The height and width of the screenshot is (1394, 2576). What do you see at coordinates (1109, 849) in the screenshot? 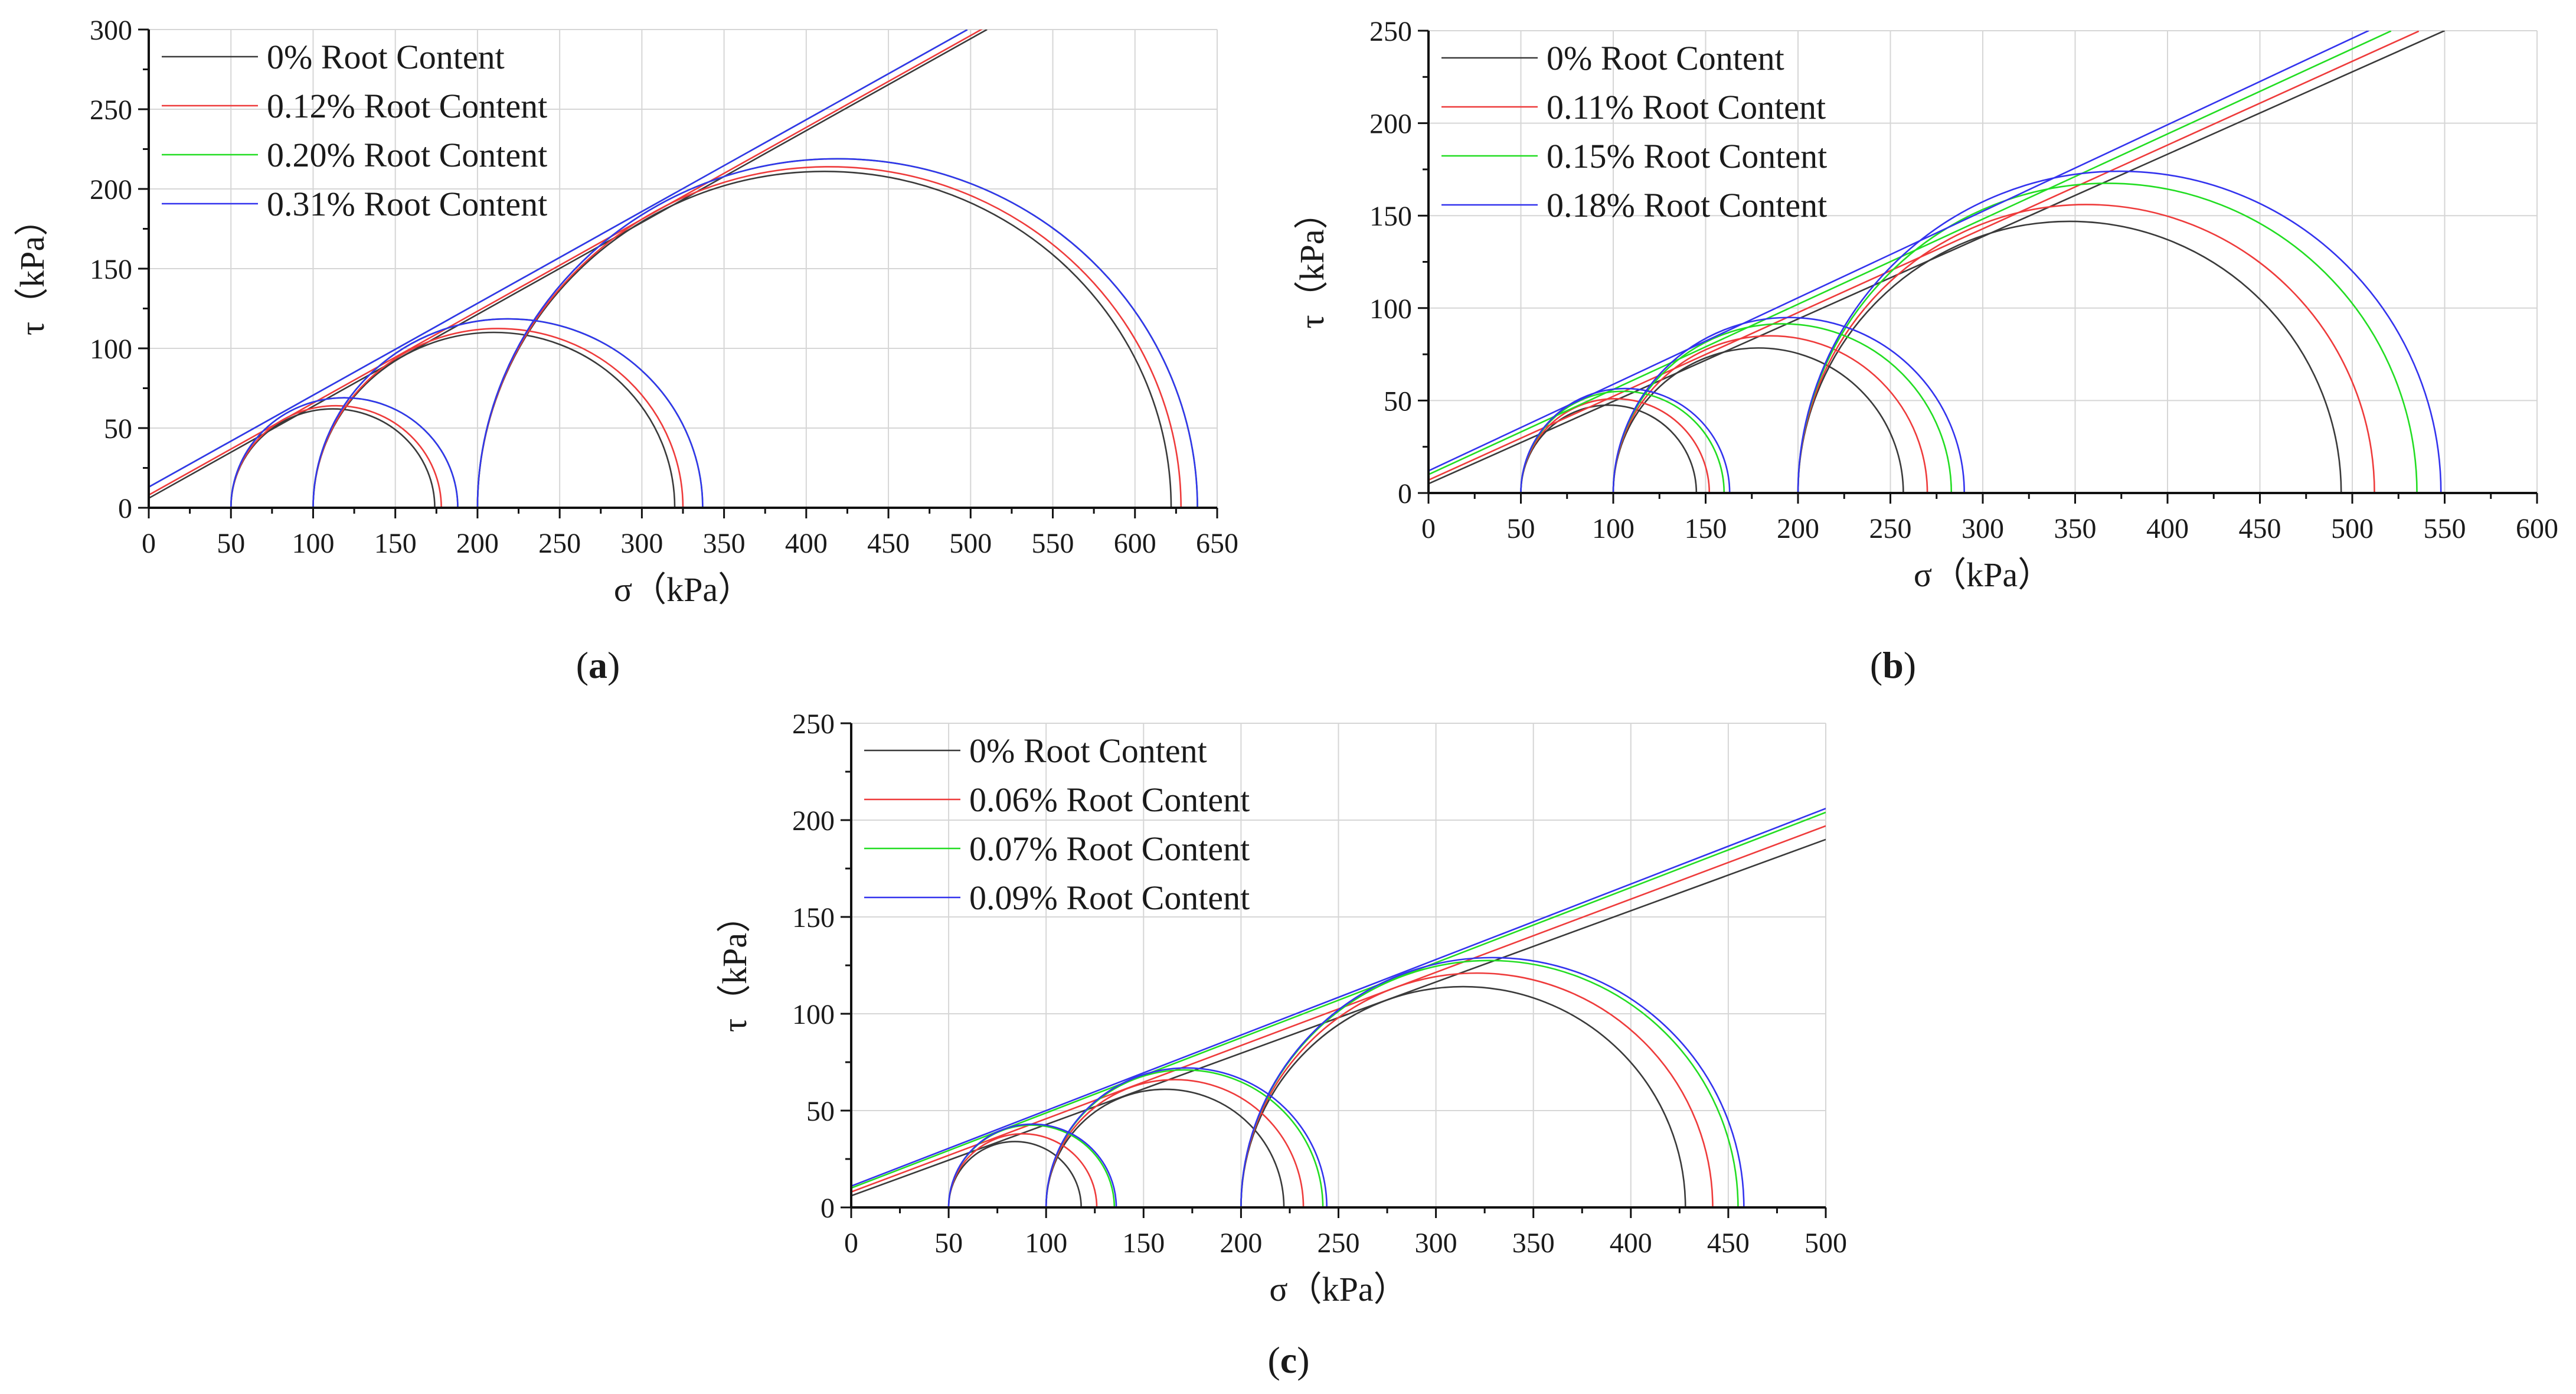
I see `legend-label: 0.07% Root Content` at bounding box center [1109, 849].